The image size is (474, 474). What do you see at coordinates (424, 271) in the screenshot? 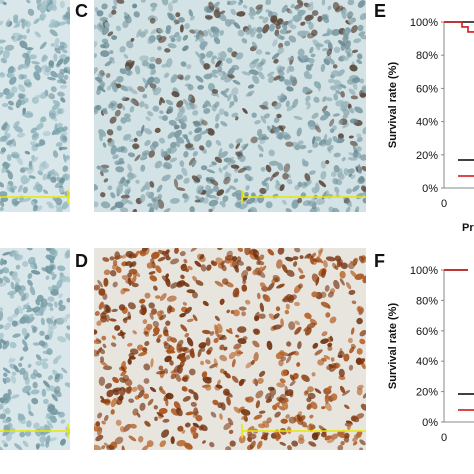
I see `y-tick-label: 100%` at bounding box center [424, 271].